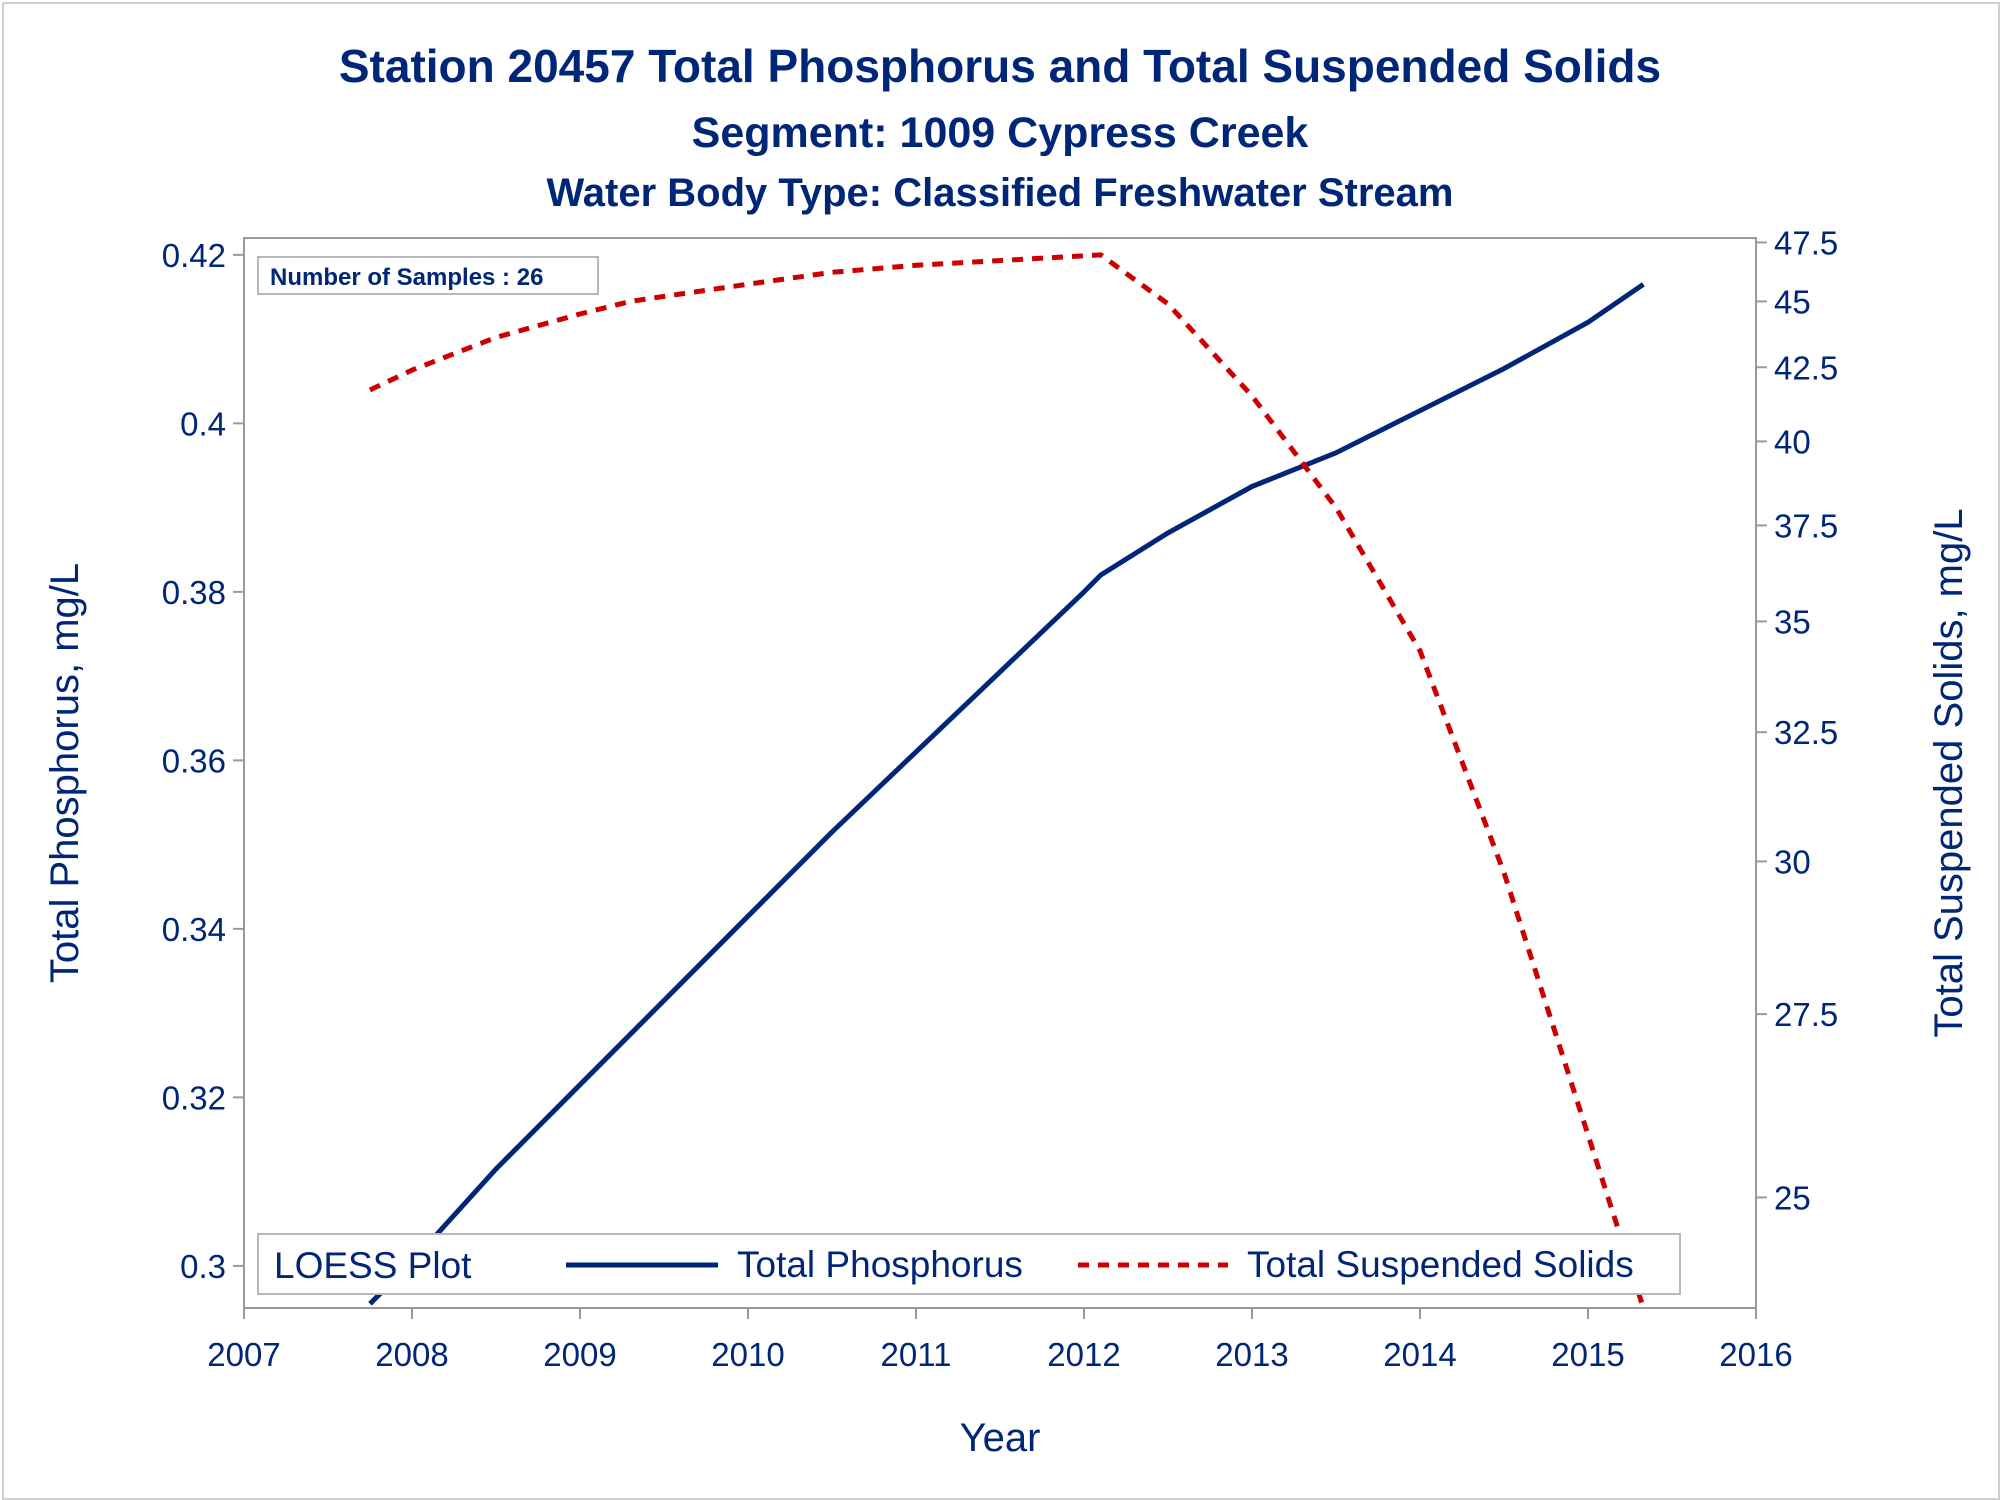 The height and width of the screenshot is (1500, 2000). I want to click on y2-tick-label: 37.5, so click(1806, 525).